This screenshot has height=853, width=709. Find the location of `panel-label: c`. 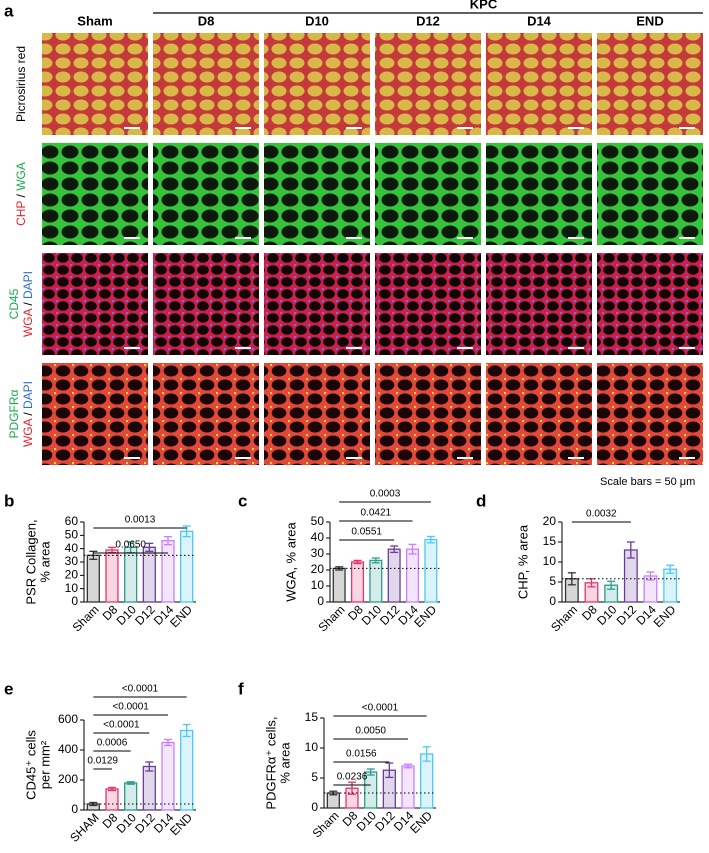

panel-label: c is located at coordinates (242, 500).